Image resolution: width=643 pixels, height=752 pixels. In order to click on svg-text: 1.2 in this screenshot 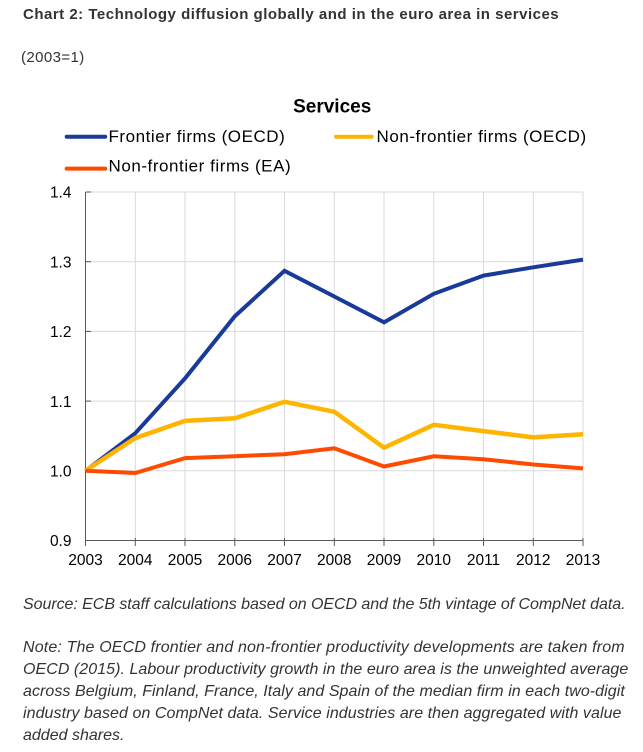, I will do `click(61, 332)`.